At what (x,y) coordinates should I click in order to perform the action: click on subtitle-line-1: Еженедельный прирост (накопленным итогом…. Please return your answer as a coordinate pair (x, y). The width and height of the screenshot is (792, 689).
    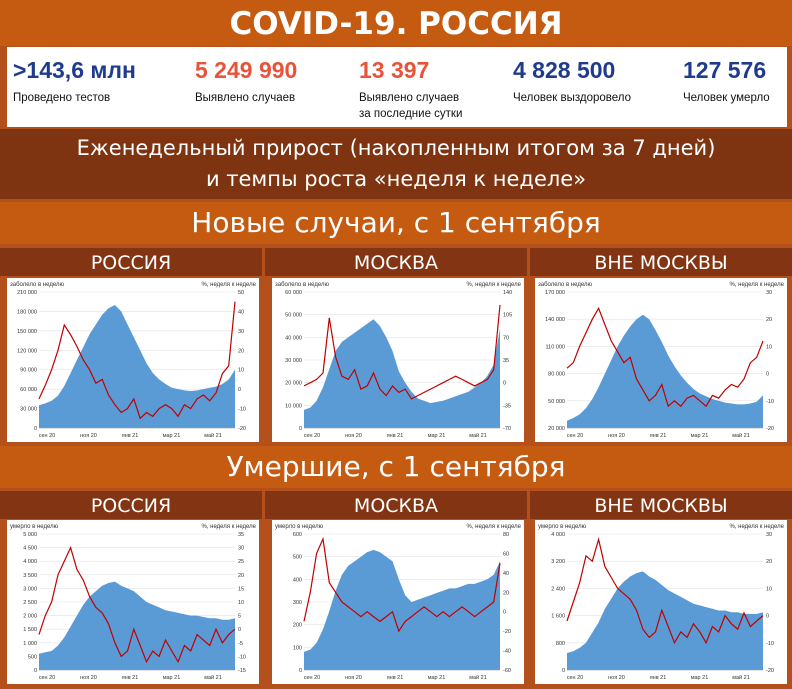
    Looking at the image, I should click on (396, 148).